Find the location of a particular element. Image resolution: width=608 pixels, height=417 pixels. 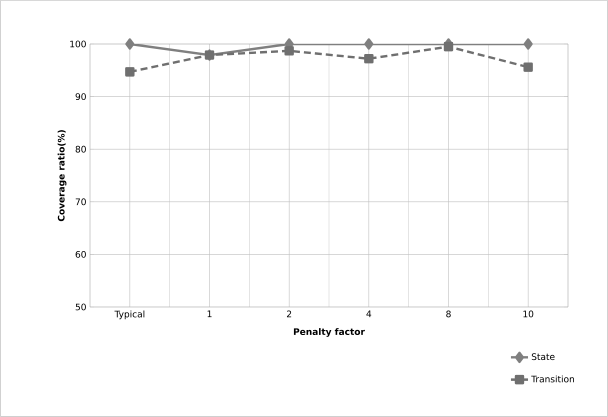

x-tick-label: Typical is located at coordinates (129, 315).